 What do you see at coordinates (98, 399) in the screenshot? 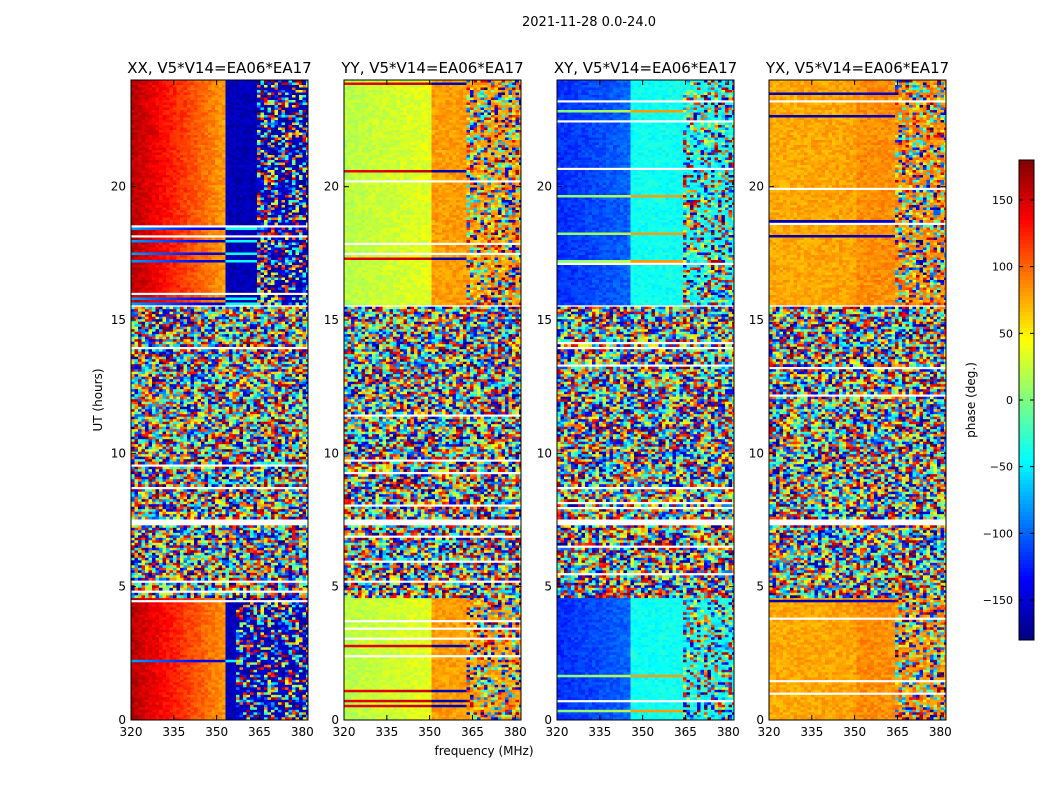
I see `y-axis-label: UT (hours)` at bounding box center [98, 399].